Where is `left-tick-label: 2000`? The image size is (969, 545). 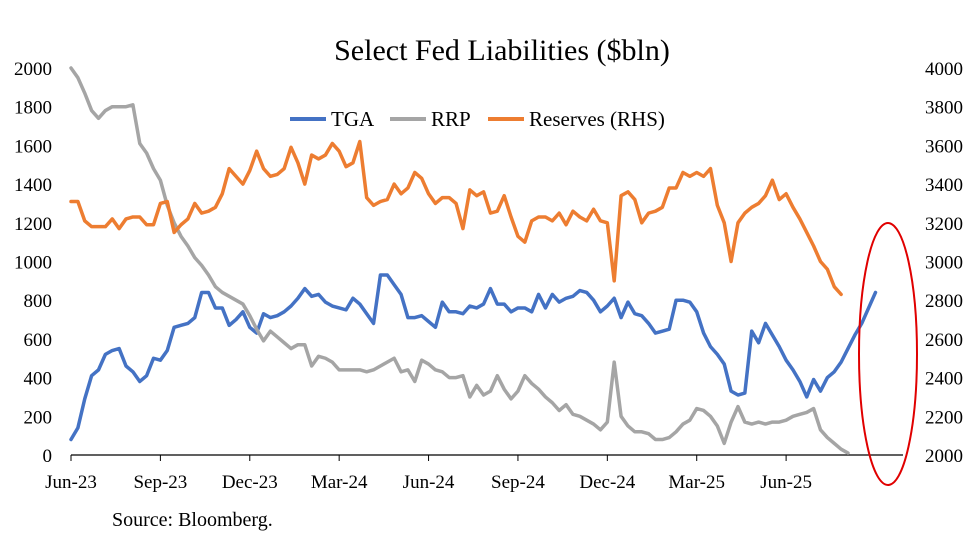
left-tick-label: 2000 is located at coordinates (33, 69).